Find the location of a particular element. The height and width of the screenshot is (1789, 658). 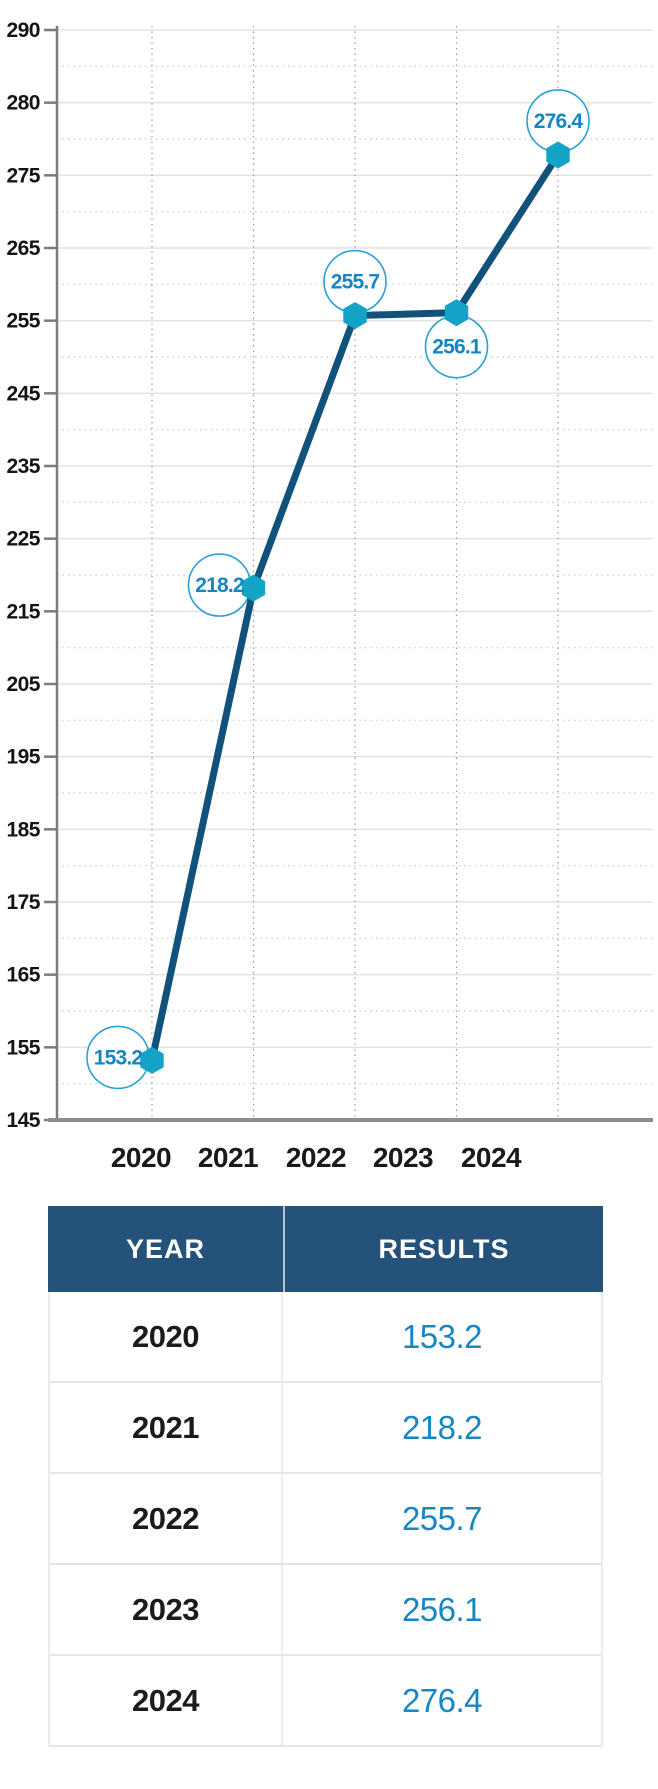

x-tick-label: 2023 is located at coordinates (403, 1157).